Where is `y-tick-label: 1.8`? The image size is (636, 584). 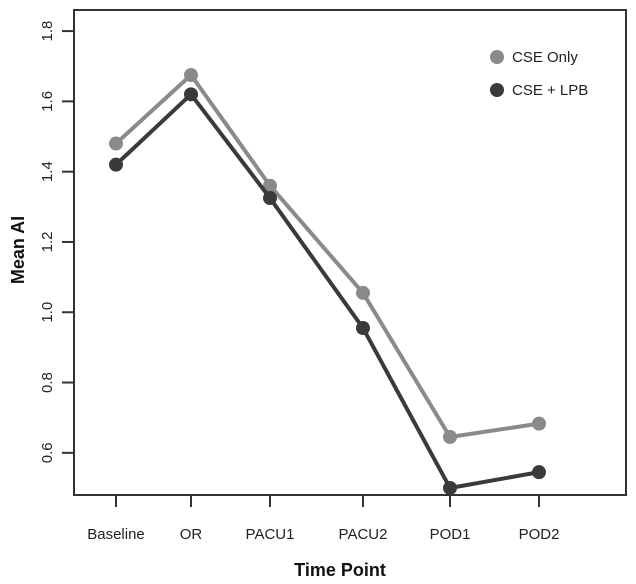
y-tick-label: 1.8 is located at coordinates (47, 31).